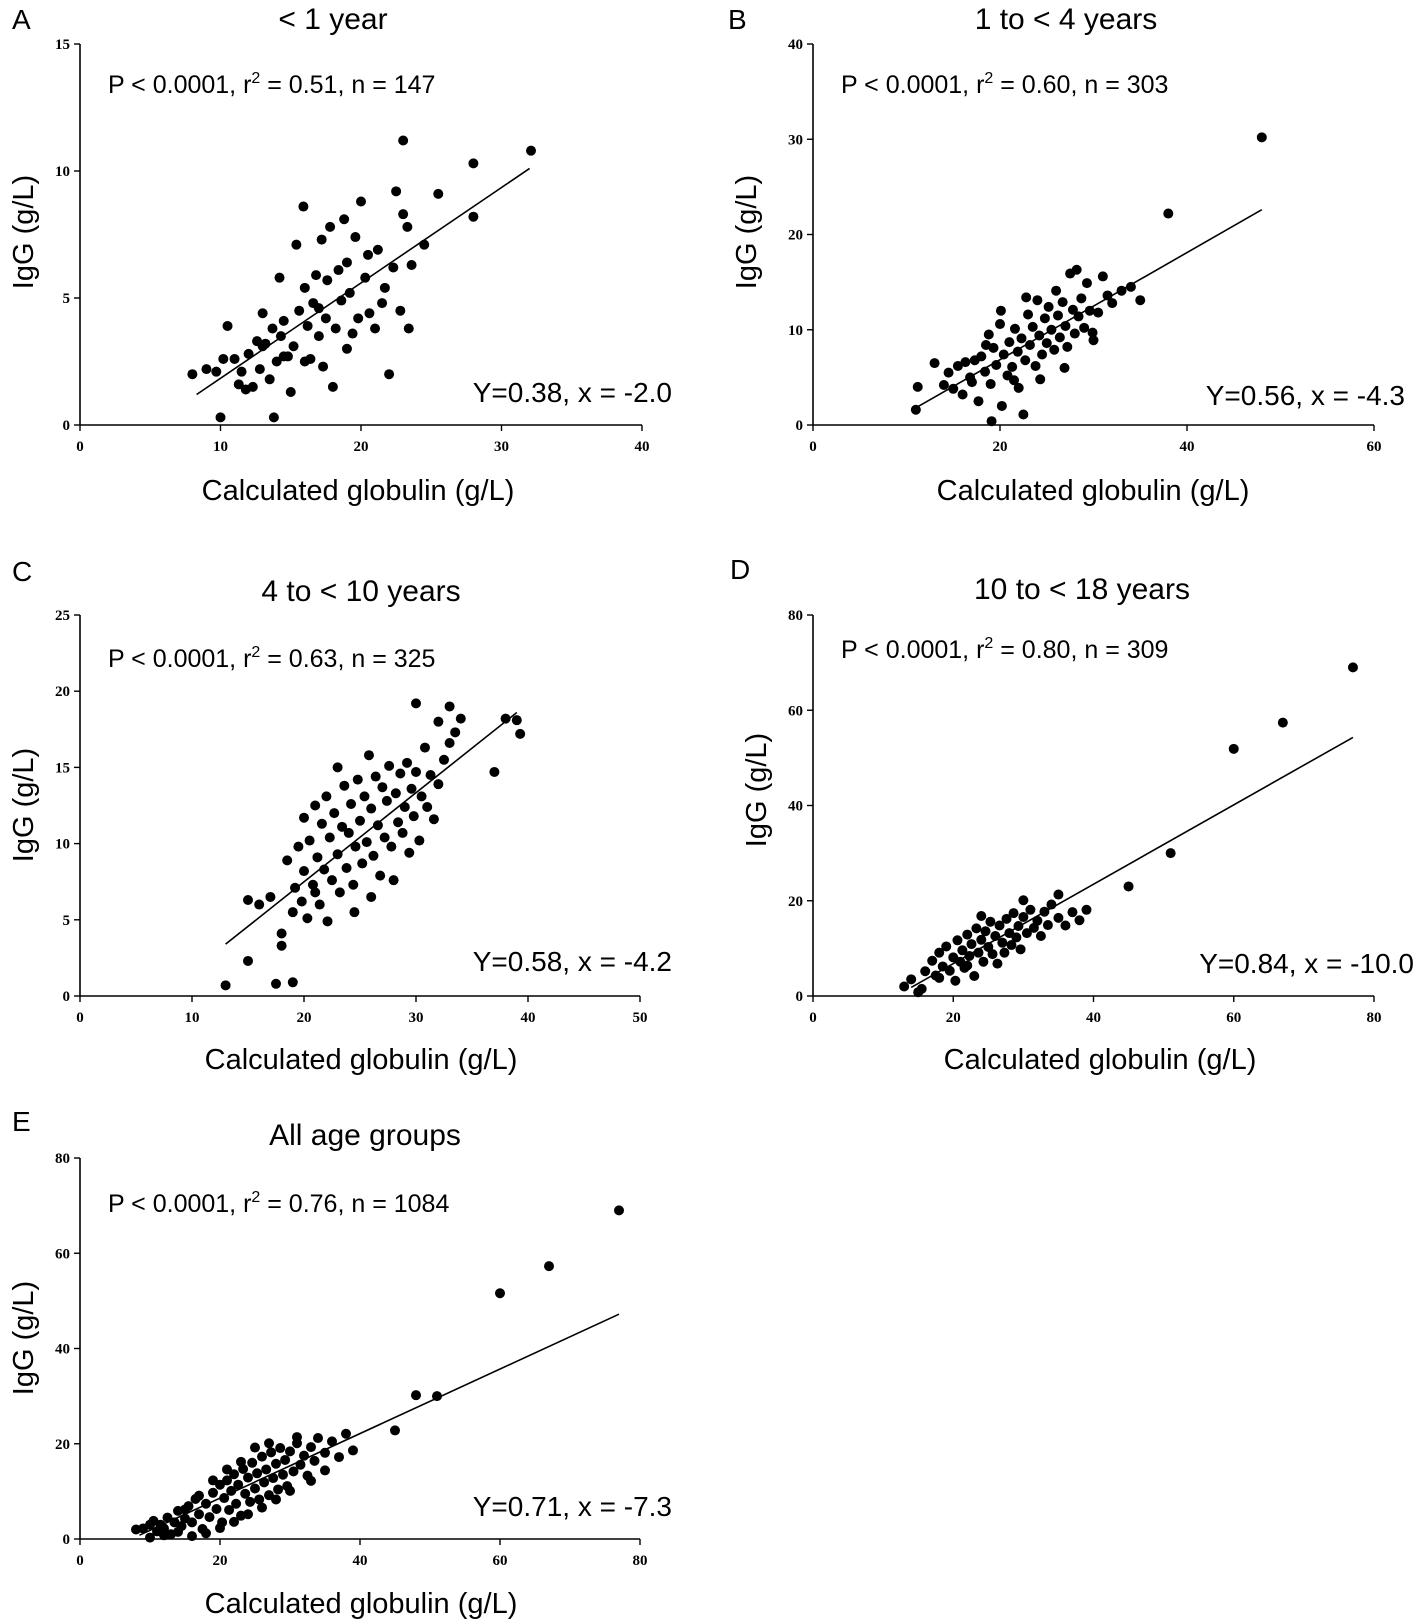 Image resolution: width=1417 pixels, height=1624 pixels. I want to click on stats-text: P < 0.0001, r2 = 0.51, n = 147, so click(271, 84).